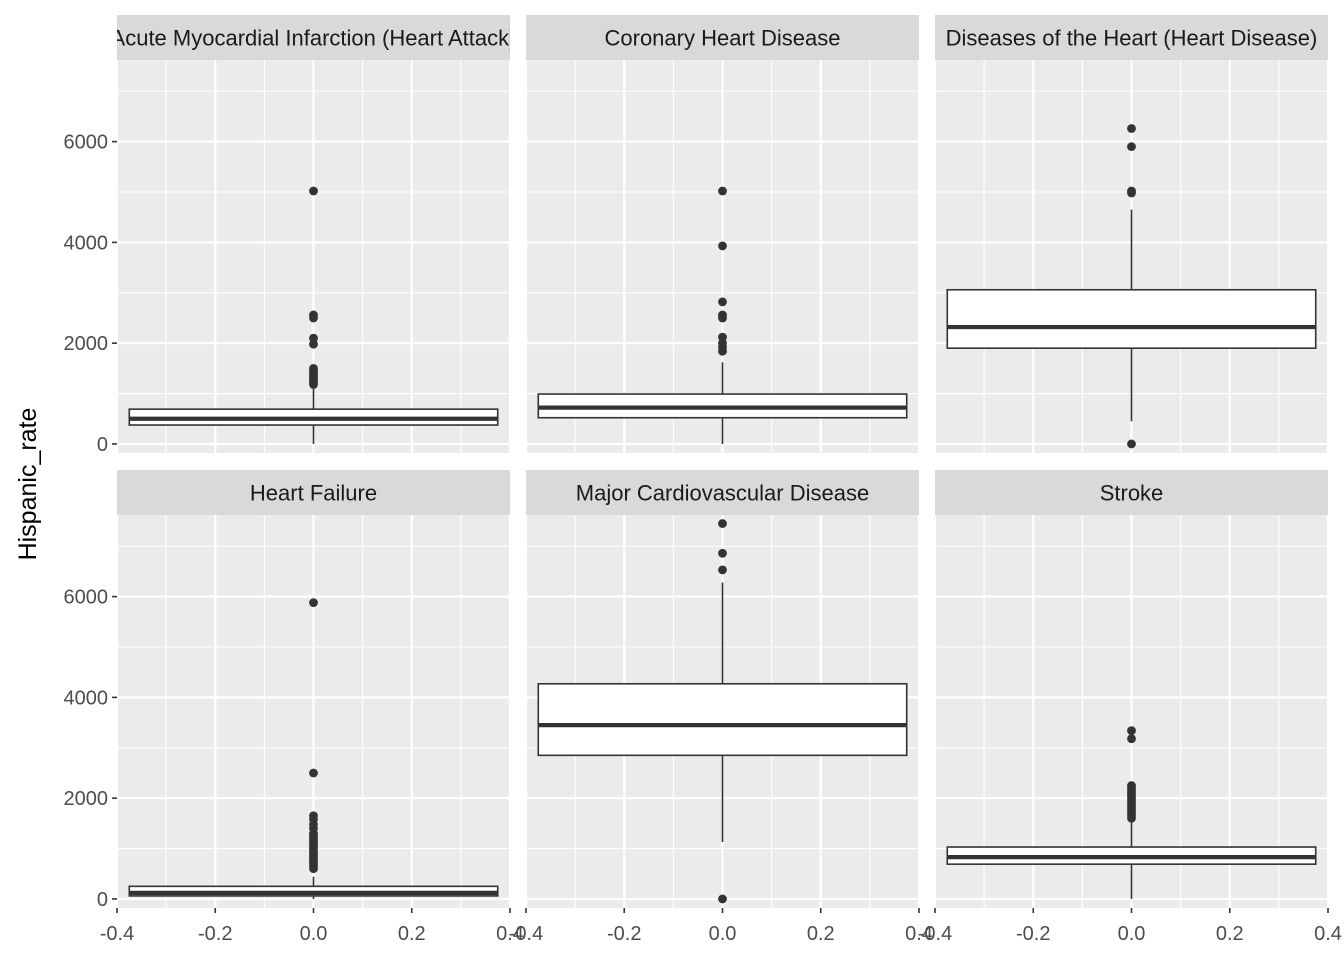  What do you see at coordinates (1131, 234) in the screenshot?
I see `facet-panel: Diseases of the Heart (Heart Disease)` at bounding box center [1131, 234].